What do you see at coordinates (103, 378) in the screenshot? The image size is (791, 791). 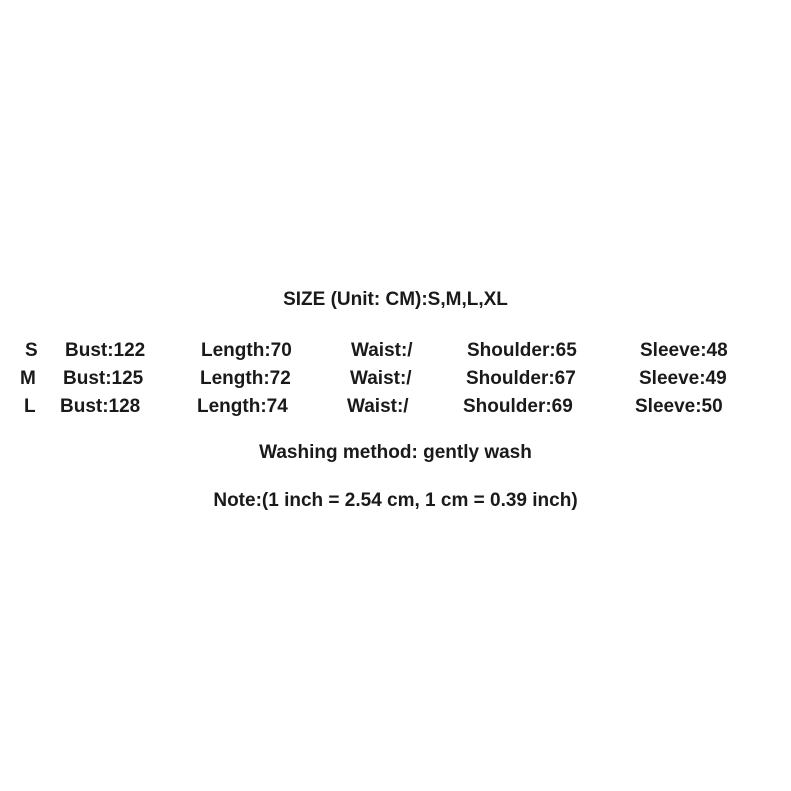 I see `bust-value: Bust:125` at bounding box center [103, 378].